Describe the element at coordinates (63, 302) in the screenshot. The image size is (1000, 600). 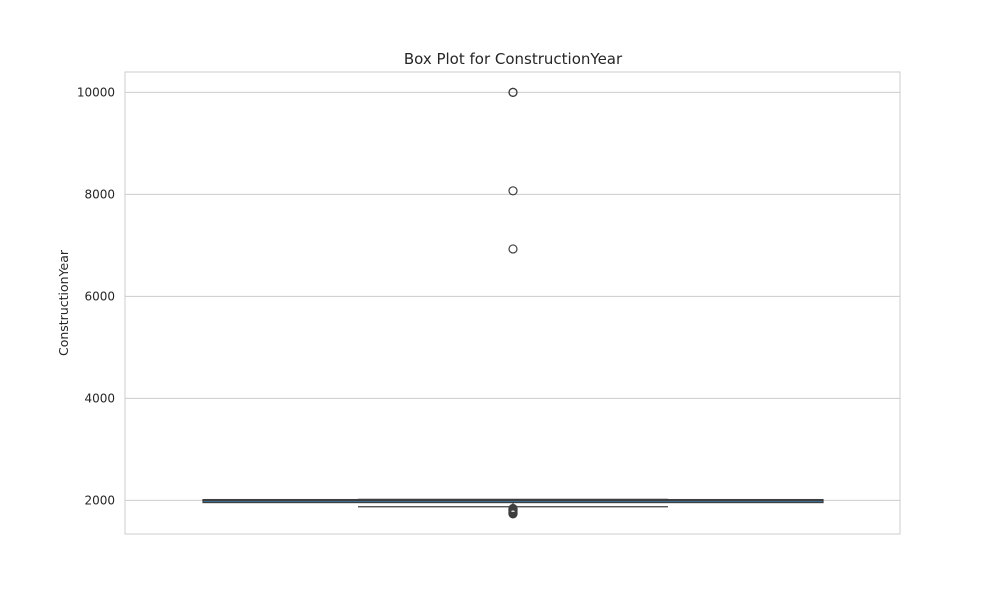
I see `y-axis-label: ConstructionYear` at that location.